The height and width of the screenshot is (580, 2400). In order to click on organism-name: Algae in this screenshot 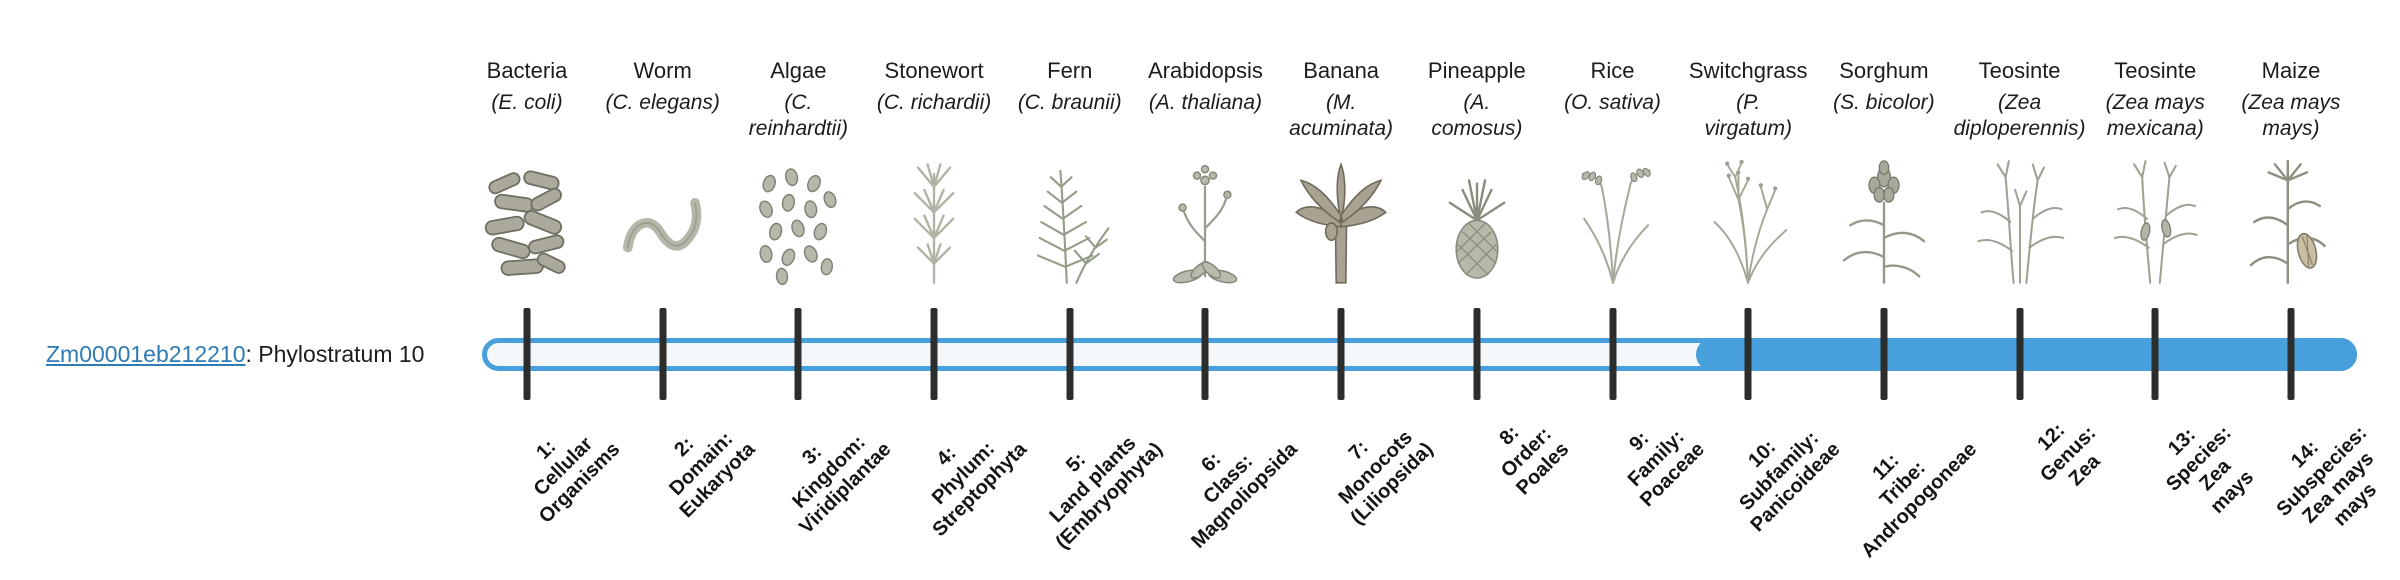, I will do `click(798, 70)`.